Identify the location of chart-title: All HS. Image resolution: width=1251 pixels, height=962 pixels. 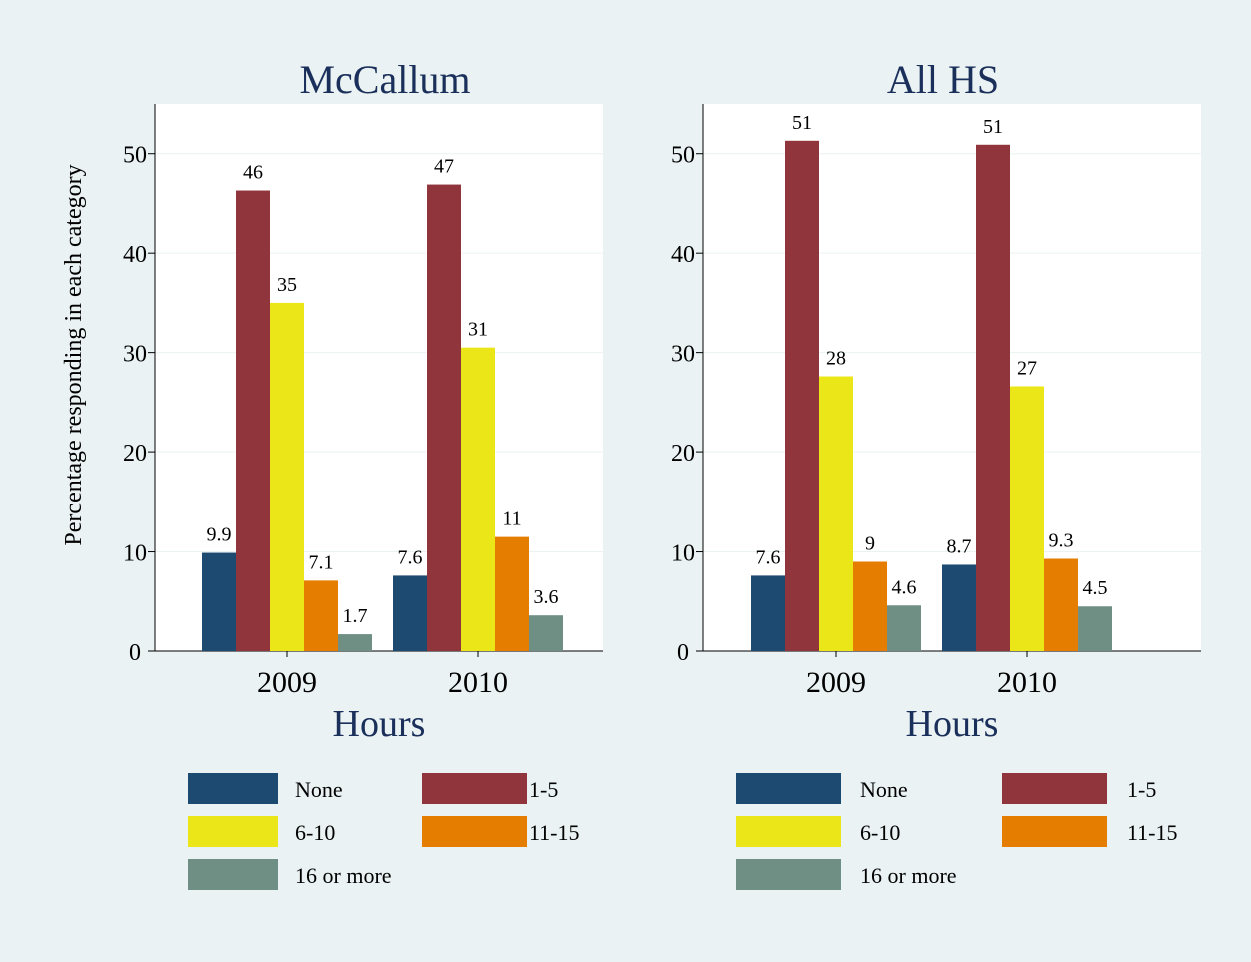
(943, 79).